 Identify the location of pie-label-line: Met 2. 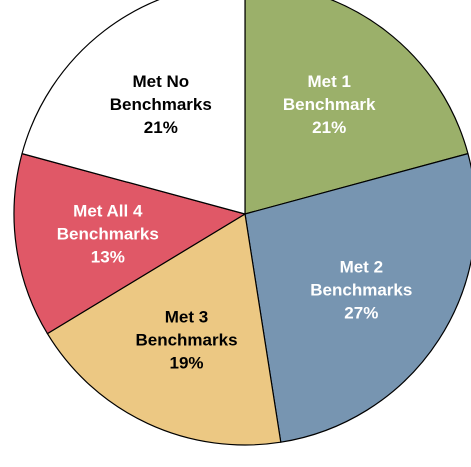
(361, 266).